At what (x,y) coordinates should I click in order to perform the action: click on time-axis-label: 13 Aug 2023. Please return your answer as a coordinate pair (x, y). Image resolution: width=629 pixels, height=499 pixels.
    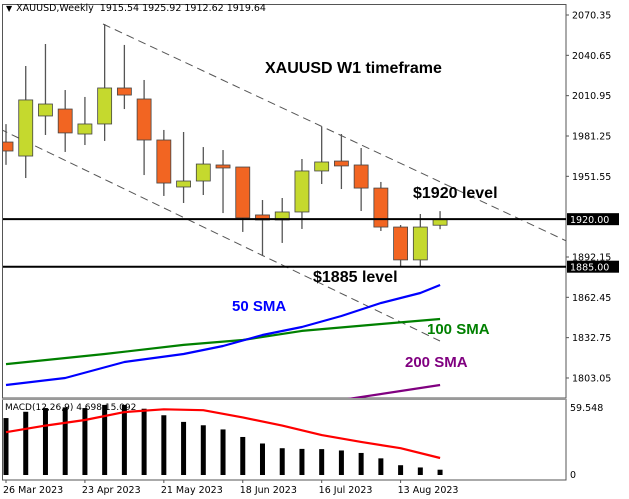
    Looking at the image, I should click on (428, 490).